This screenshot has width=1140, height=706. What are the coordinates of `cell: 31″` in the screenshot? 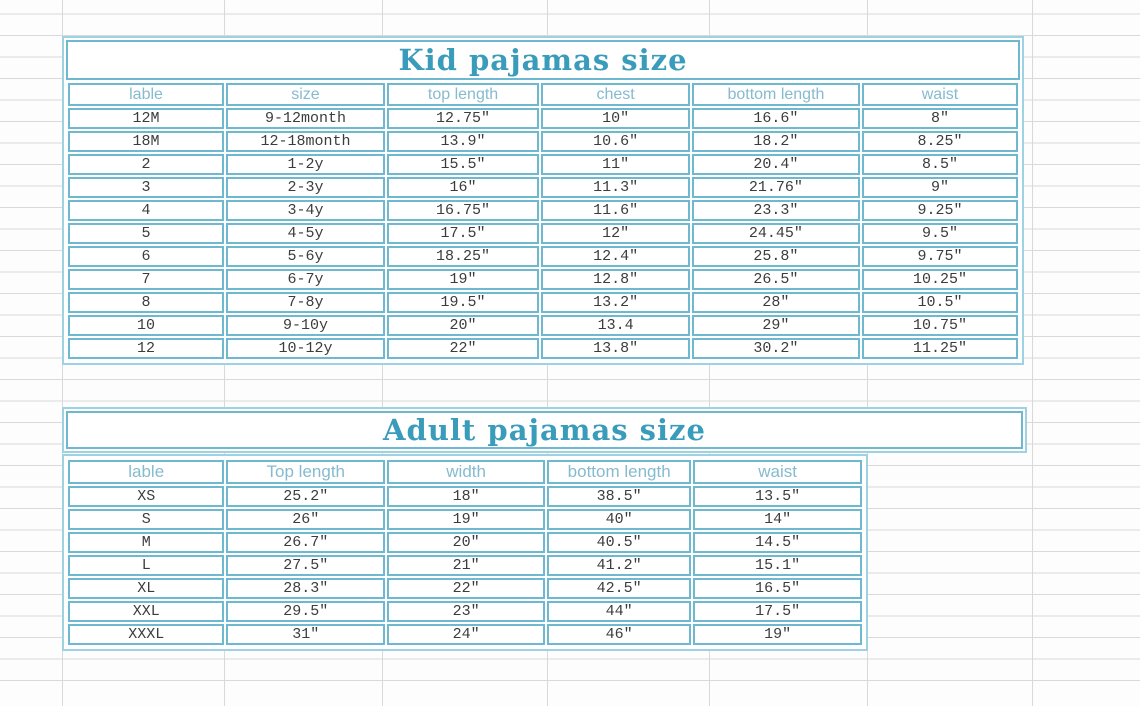 It's located at (306, 634).